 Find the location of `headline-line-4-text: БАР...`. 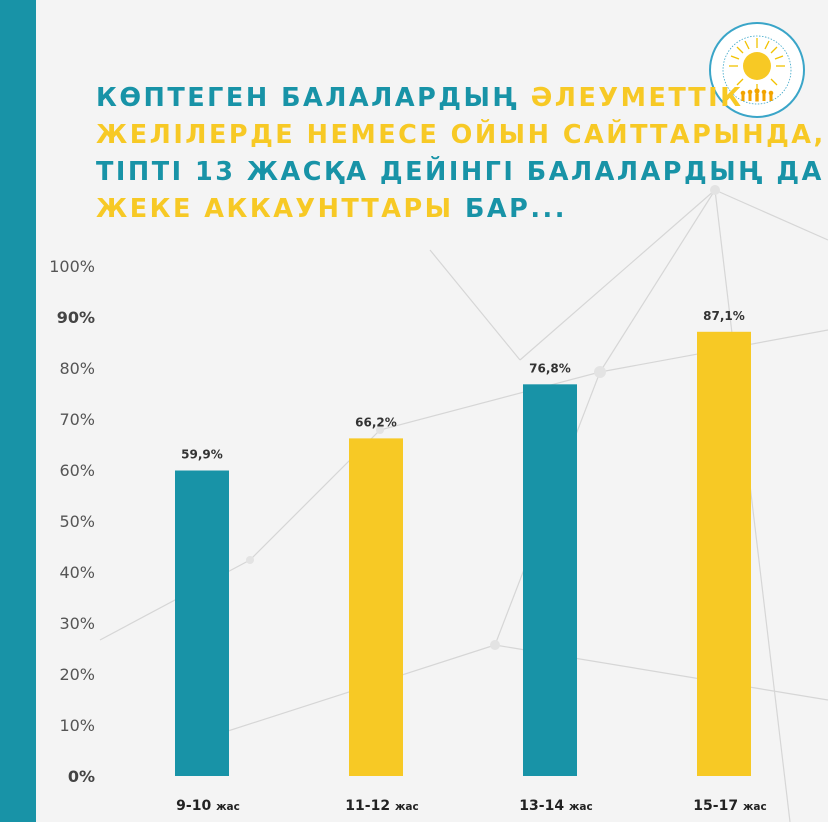

headline-line-4-text: БАР... is located at coordinates (510, 209).